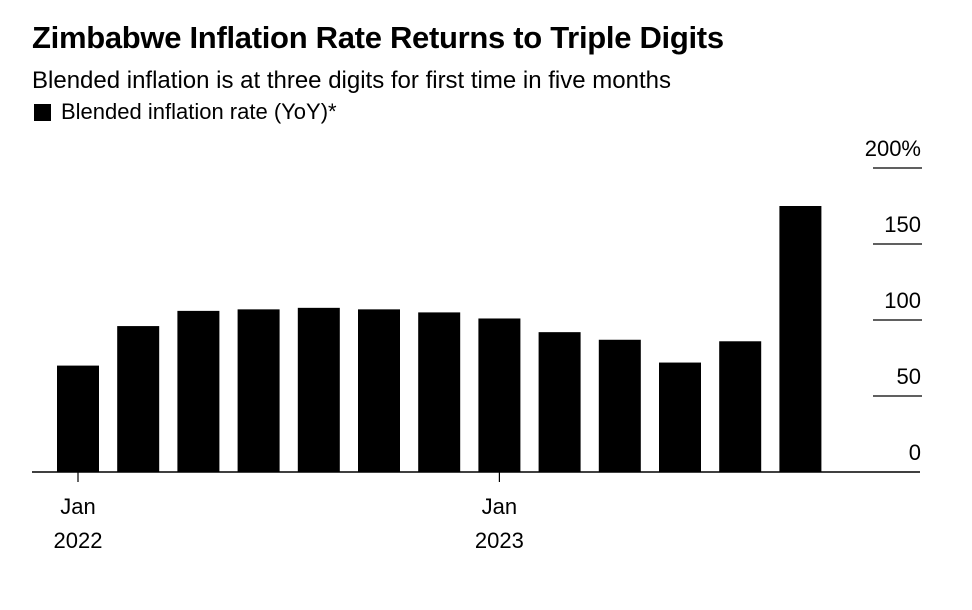 Image resolution: width=972 pixels, height=610 pixels. I want to click on y-tick-label: 0, so click(915, 452).